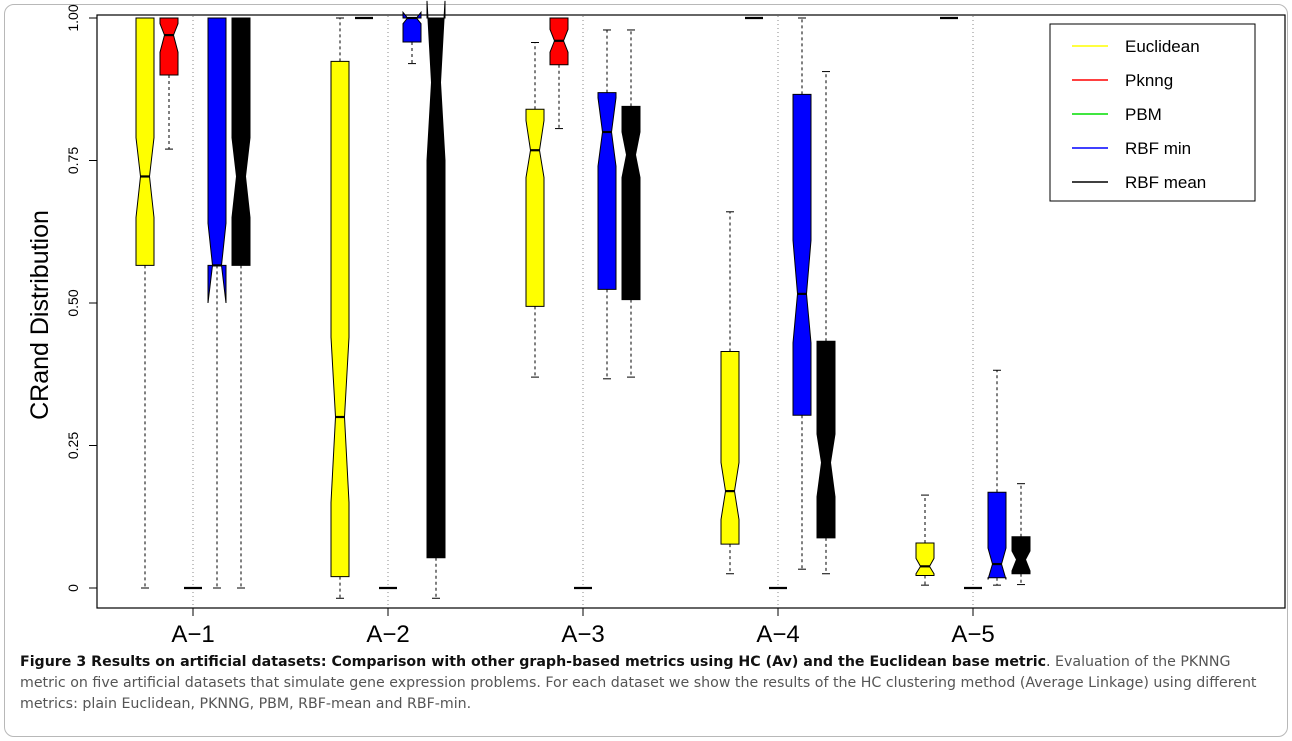 This screenshot has width=1292, height=741. I want to click on legend: Euclidean Pknng PBM RBF min RBF mean, so click(1152, 112).